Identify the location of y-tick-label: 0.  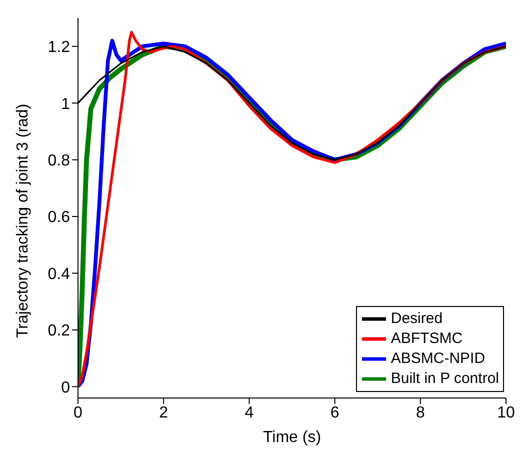
(65, 387).